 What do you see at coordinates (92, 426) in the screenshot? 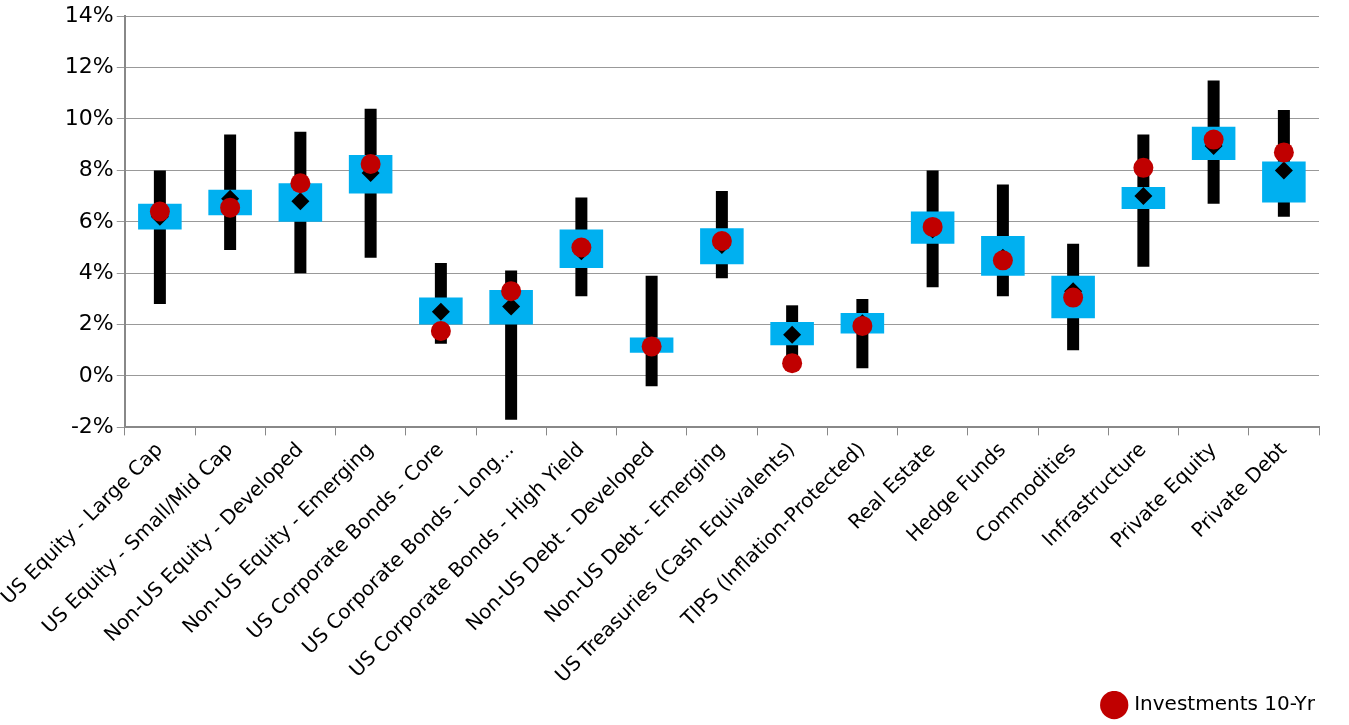
I see `y-tick-label: -2%` at bounding box center [92, 426].